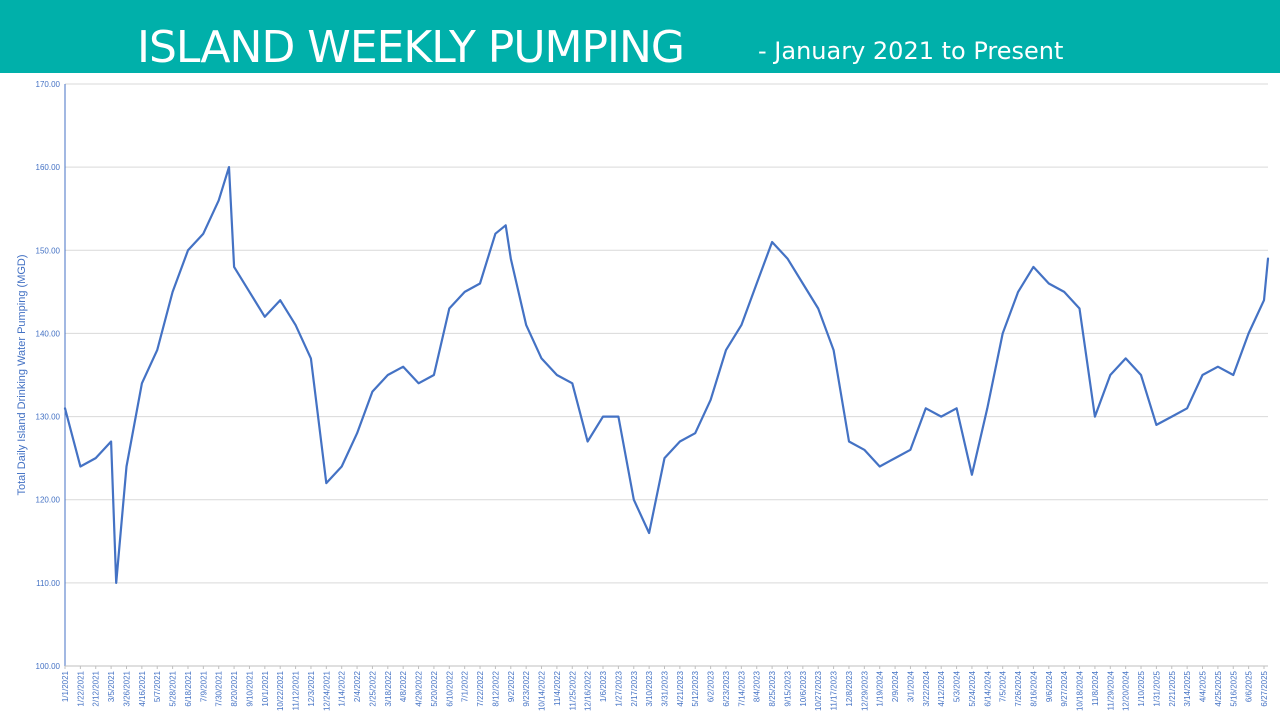  Describe the element at coordinates (357, 686) in the screenshot. I see `x-tick-label: 2/4/2022` at that location.